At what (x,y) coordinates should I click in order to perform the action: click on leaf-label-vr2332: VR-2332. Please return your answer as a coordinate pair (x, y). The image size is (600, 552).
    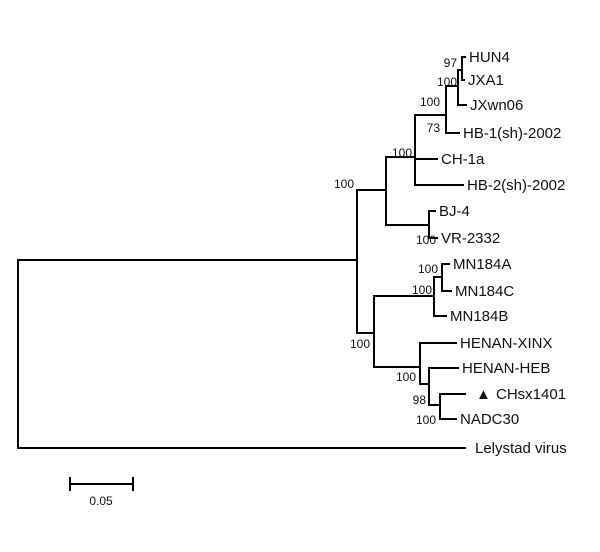
    Looking at the image, I should click on (470, 238).